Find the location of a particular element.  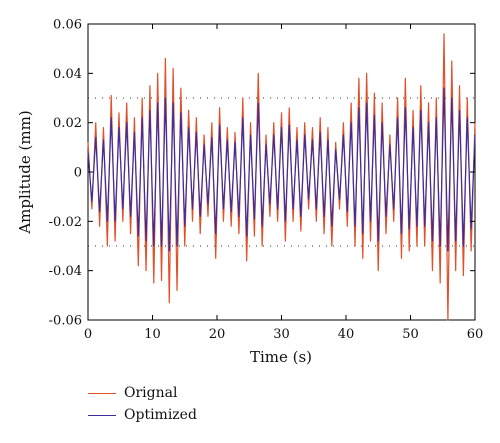

chart-legend: Orignal Optimized is located at coordinates (198, 405).